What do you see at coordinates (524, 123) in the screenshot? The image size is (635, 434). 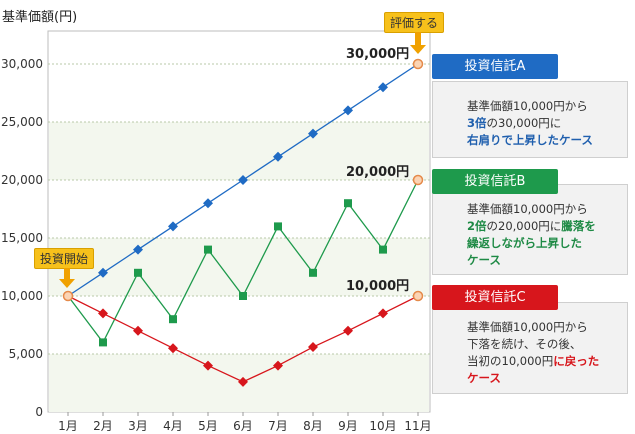 I see `panel-a-line2-rest: の30,000円に` at bounding box center [524, 123].